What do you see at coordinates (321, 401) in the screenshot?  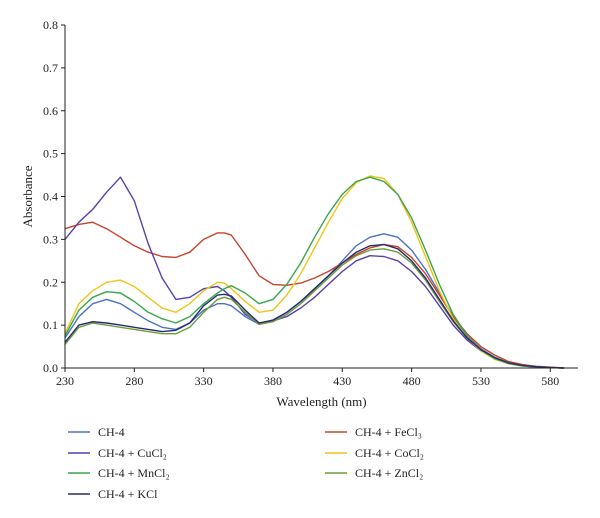 I see `x-axis-title: Wavelength (nm)` at bounding box center [321, 401].